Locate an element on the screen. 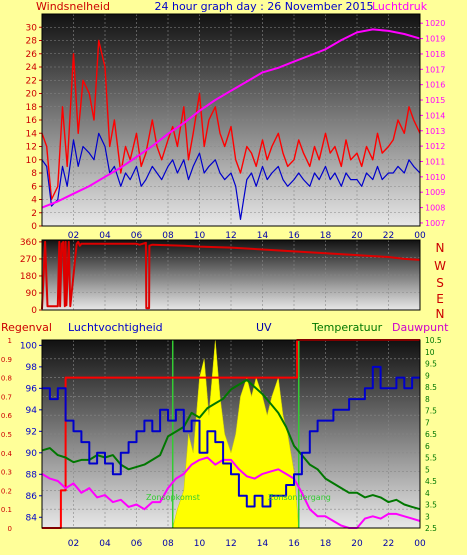 This screenshot has width=467, height=555. pressure-y-tick: 1013 is located at coordinates (435, 131).